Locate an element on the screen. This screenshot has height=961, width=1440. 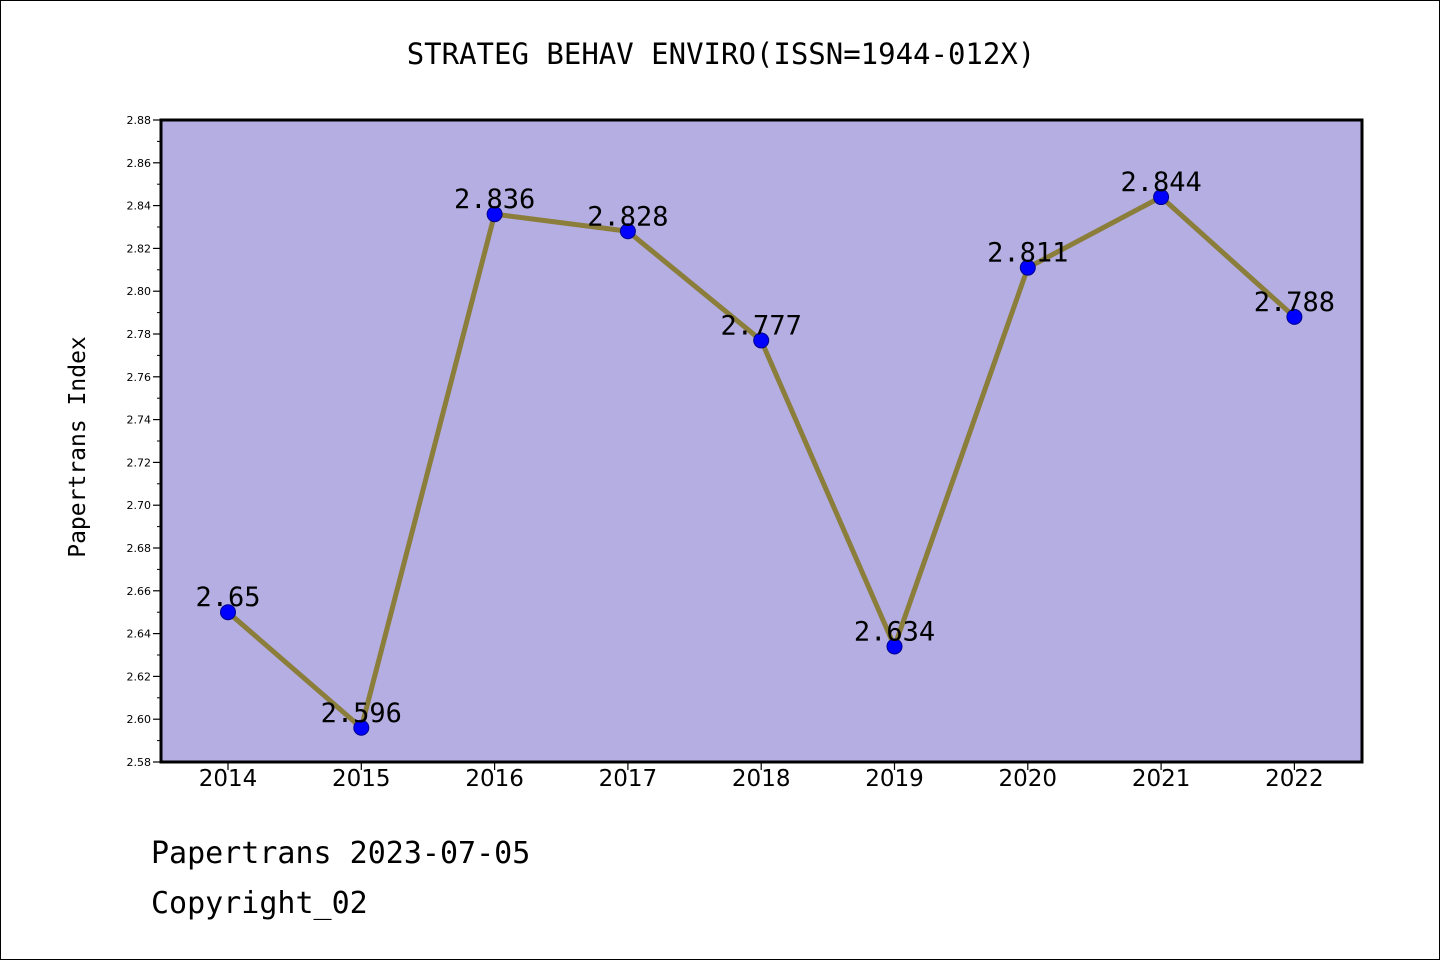
chart-title: STRATEG BEHAV ENVIRO(ISSN=1944-012X) is located at coordinates (721, 54).